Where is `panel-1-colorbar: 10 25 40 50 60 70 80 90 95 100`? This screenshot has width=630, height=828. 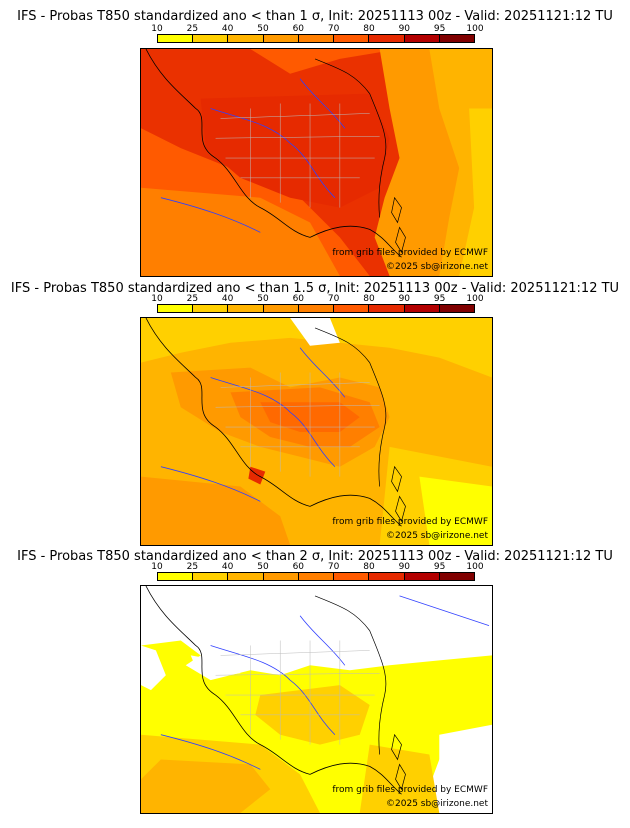 panel-1-colorbar: 10 25 40 50 60 70 80 90 95 100 is located at coordinates (317, 34).